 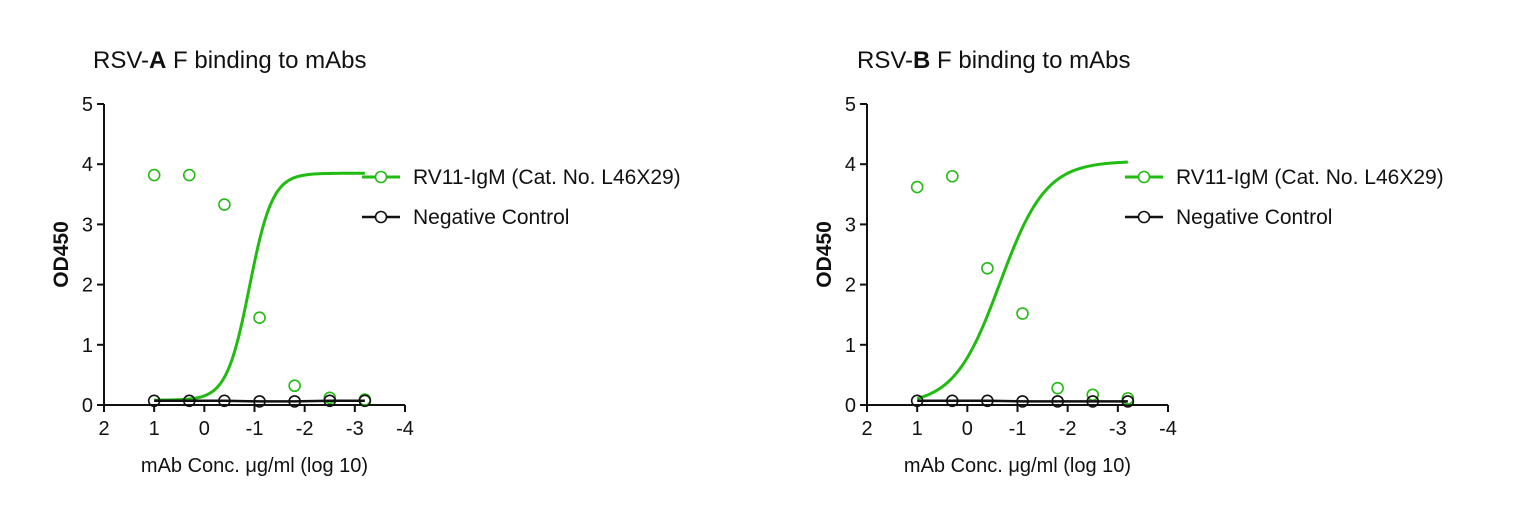 I want to click on chart-title: RSV-A F binding to mAbs, so click(x=229, y=60).